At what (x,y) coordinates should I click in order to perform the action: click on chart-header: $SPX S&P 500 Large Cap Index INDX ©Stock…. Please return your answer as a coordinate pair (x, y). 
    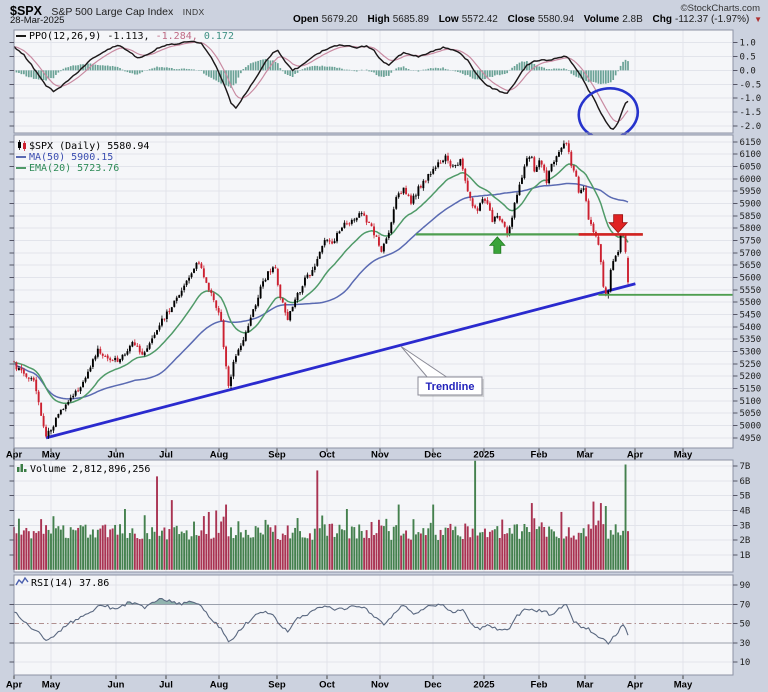
    Looking at the image, I should click on (384, 14).